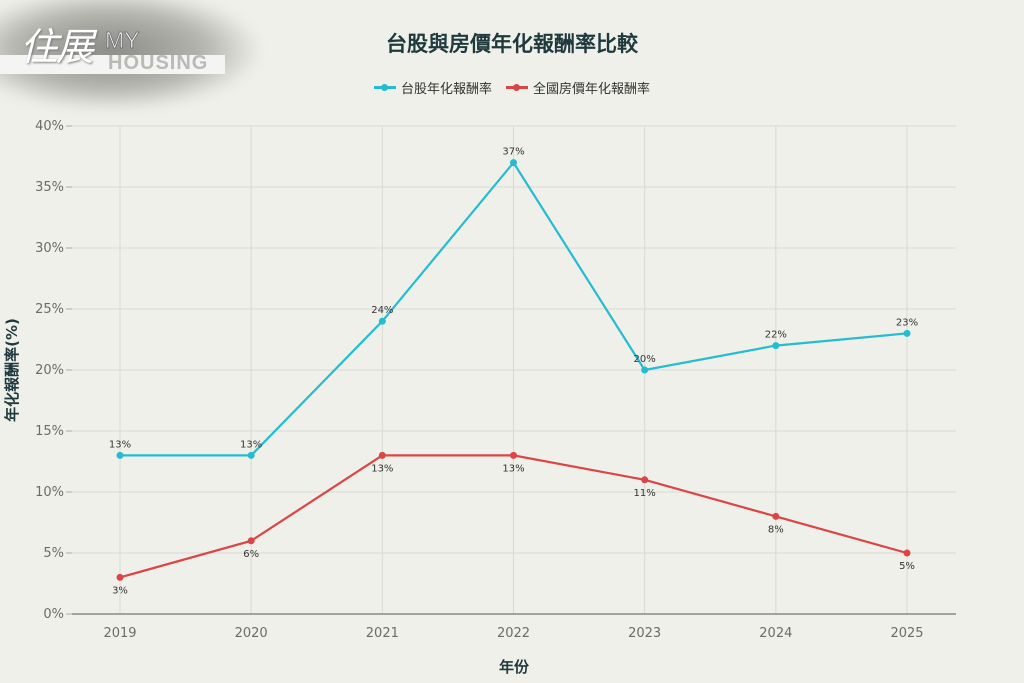 The height and width of the screenshot is (683, 1024). I want to click on x-tick-label: 2019, so click(119, 633).